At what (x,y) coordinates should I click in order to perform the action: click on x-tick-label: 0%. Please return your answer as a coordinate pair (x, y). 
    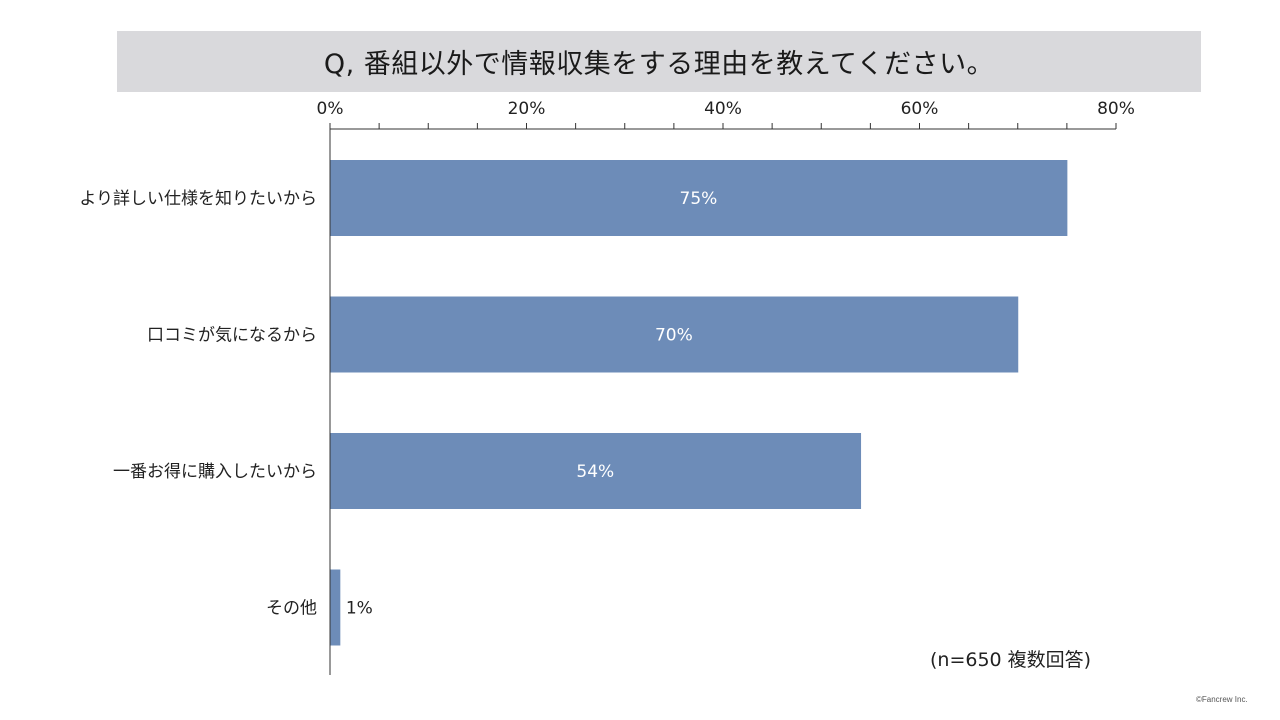
    Looking at the image, I should click on (330, 109).